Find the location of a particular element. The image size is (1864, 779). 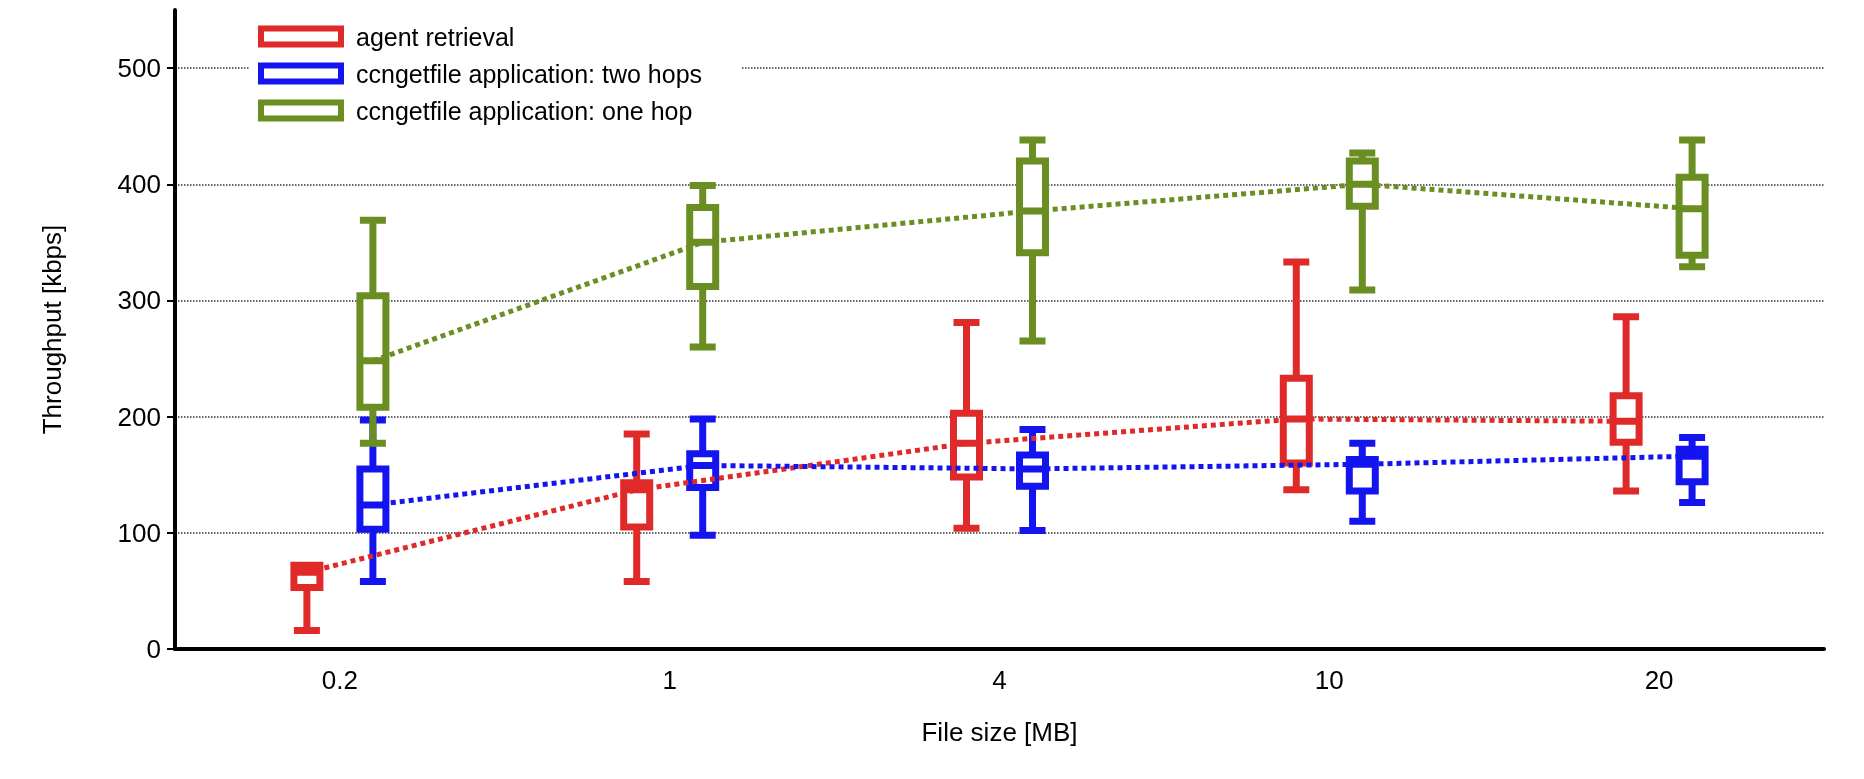

y-axis-title: Throughput [kbps] is located at coordinates (52, 329).